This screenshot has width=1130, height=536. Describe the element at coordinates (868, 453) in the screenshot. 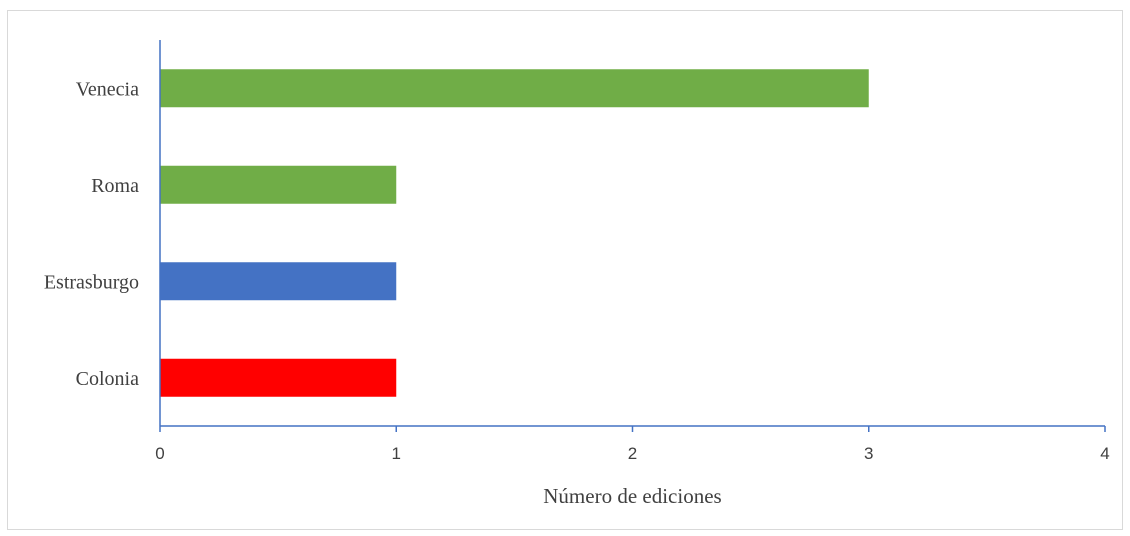

I see `x-tick-label: 3` at that location.